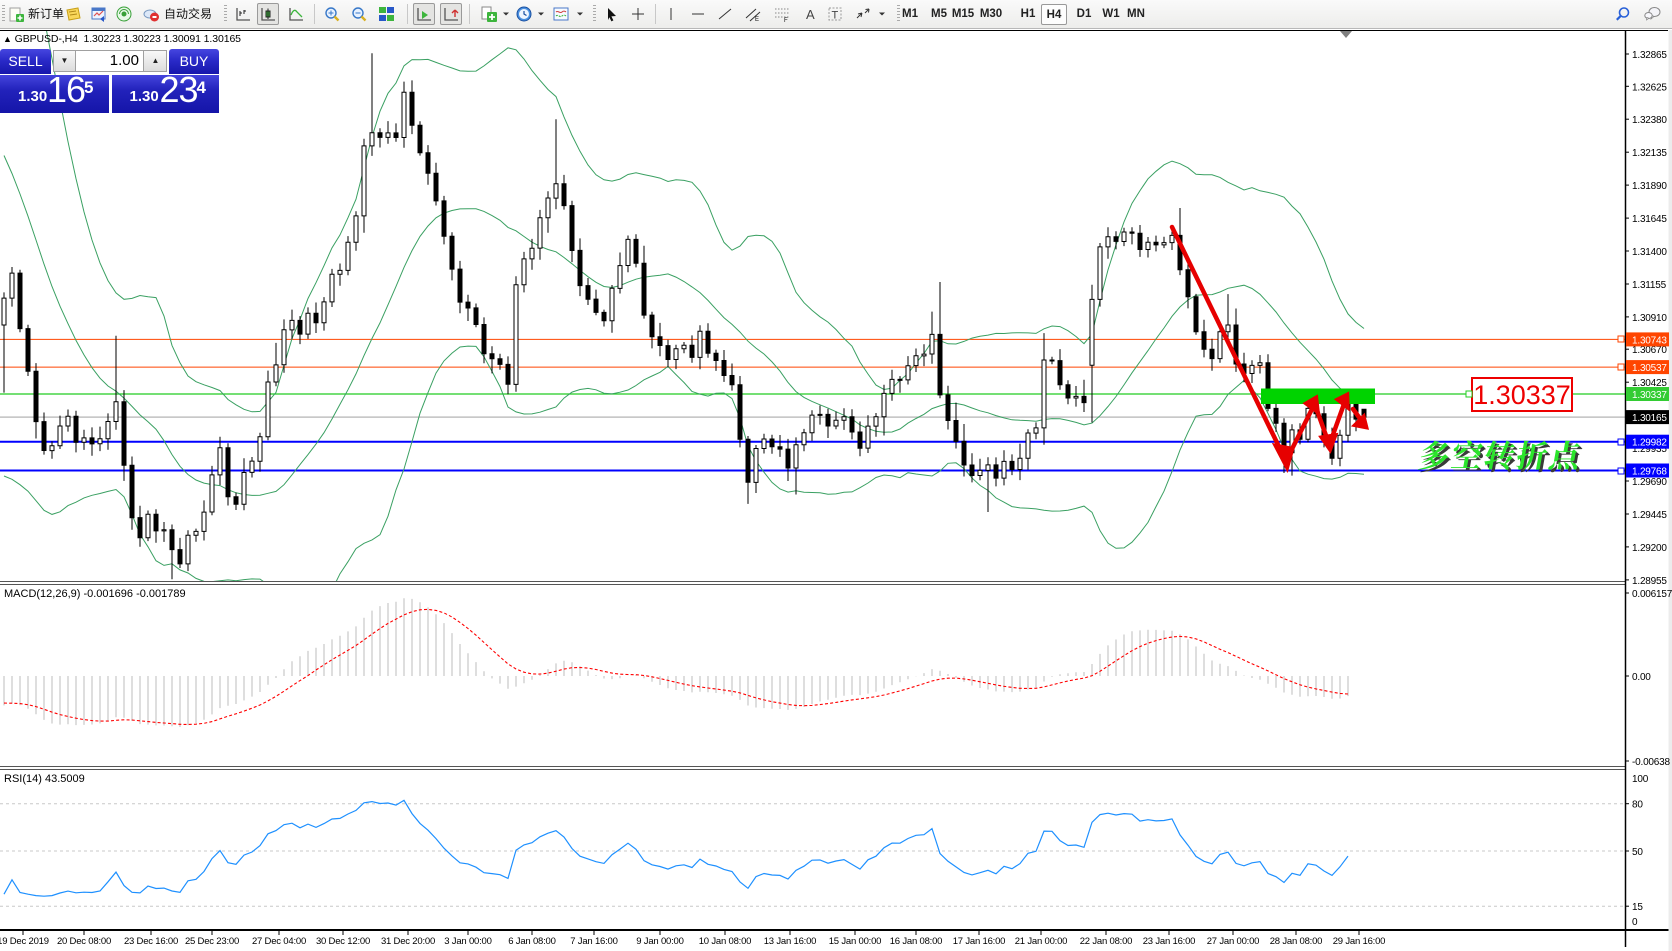 This screenshot has height=951, width=1672. I want to click on svg-text: 30 Dec 12:00, so click(343, 941).